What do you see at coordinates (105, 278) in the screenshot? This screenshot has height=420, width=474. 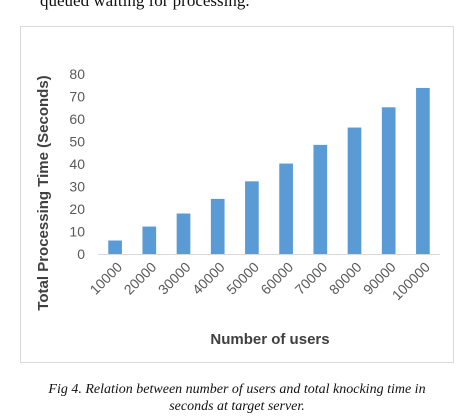 I see `x-tick-label: 10000` at bounding box center [105, 278].